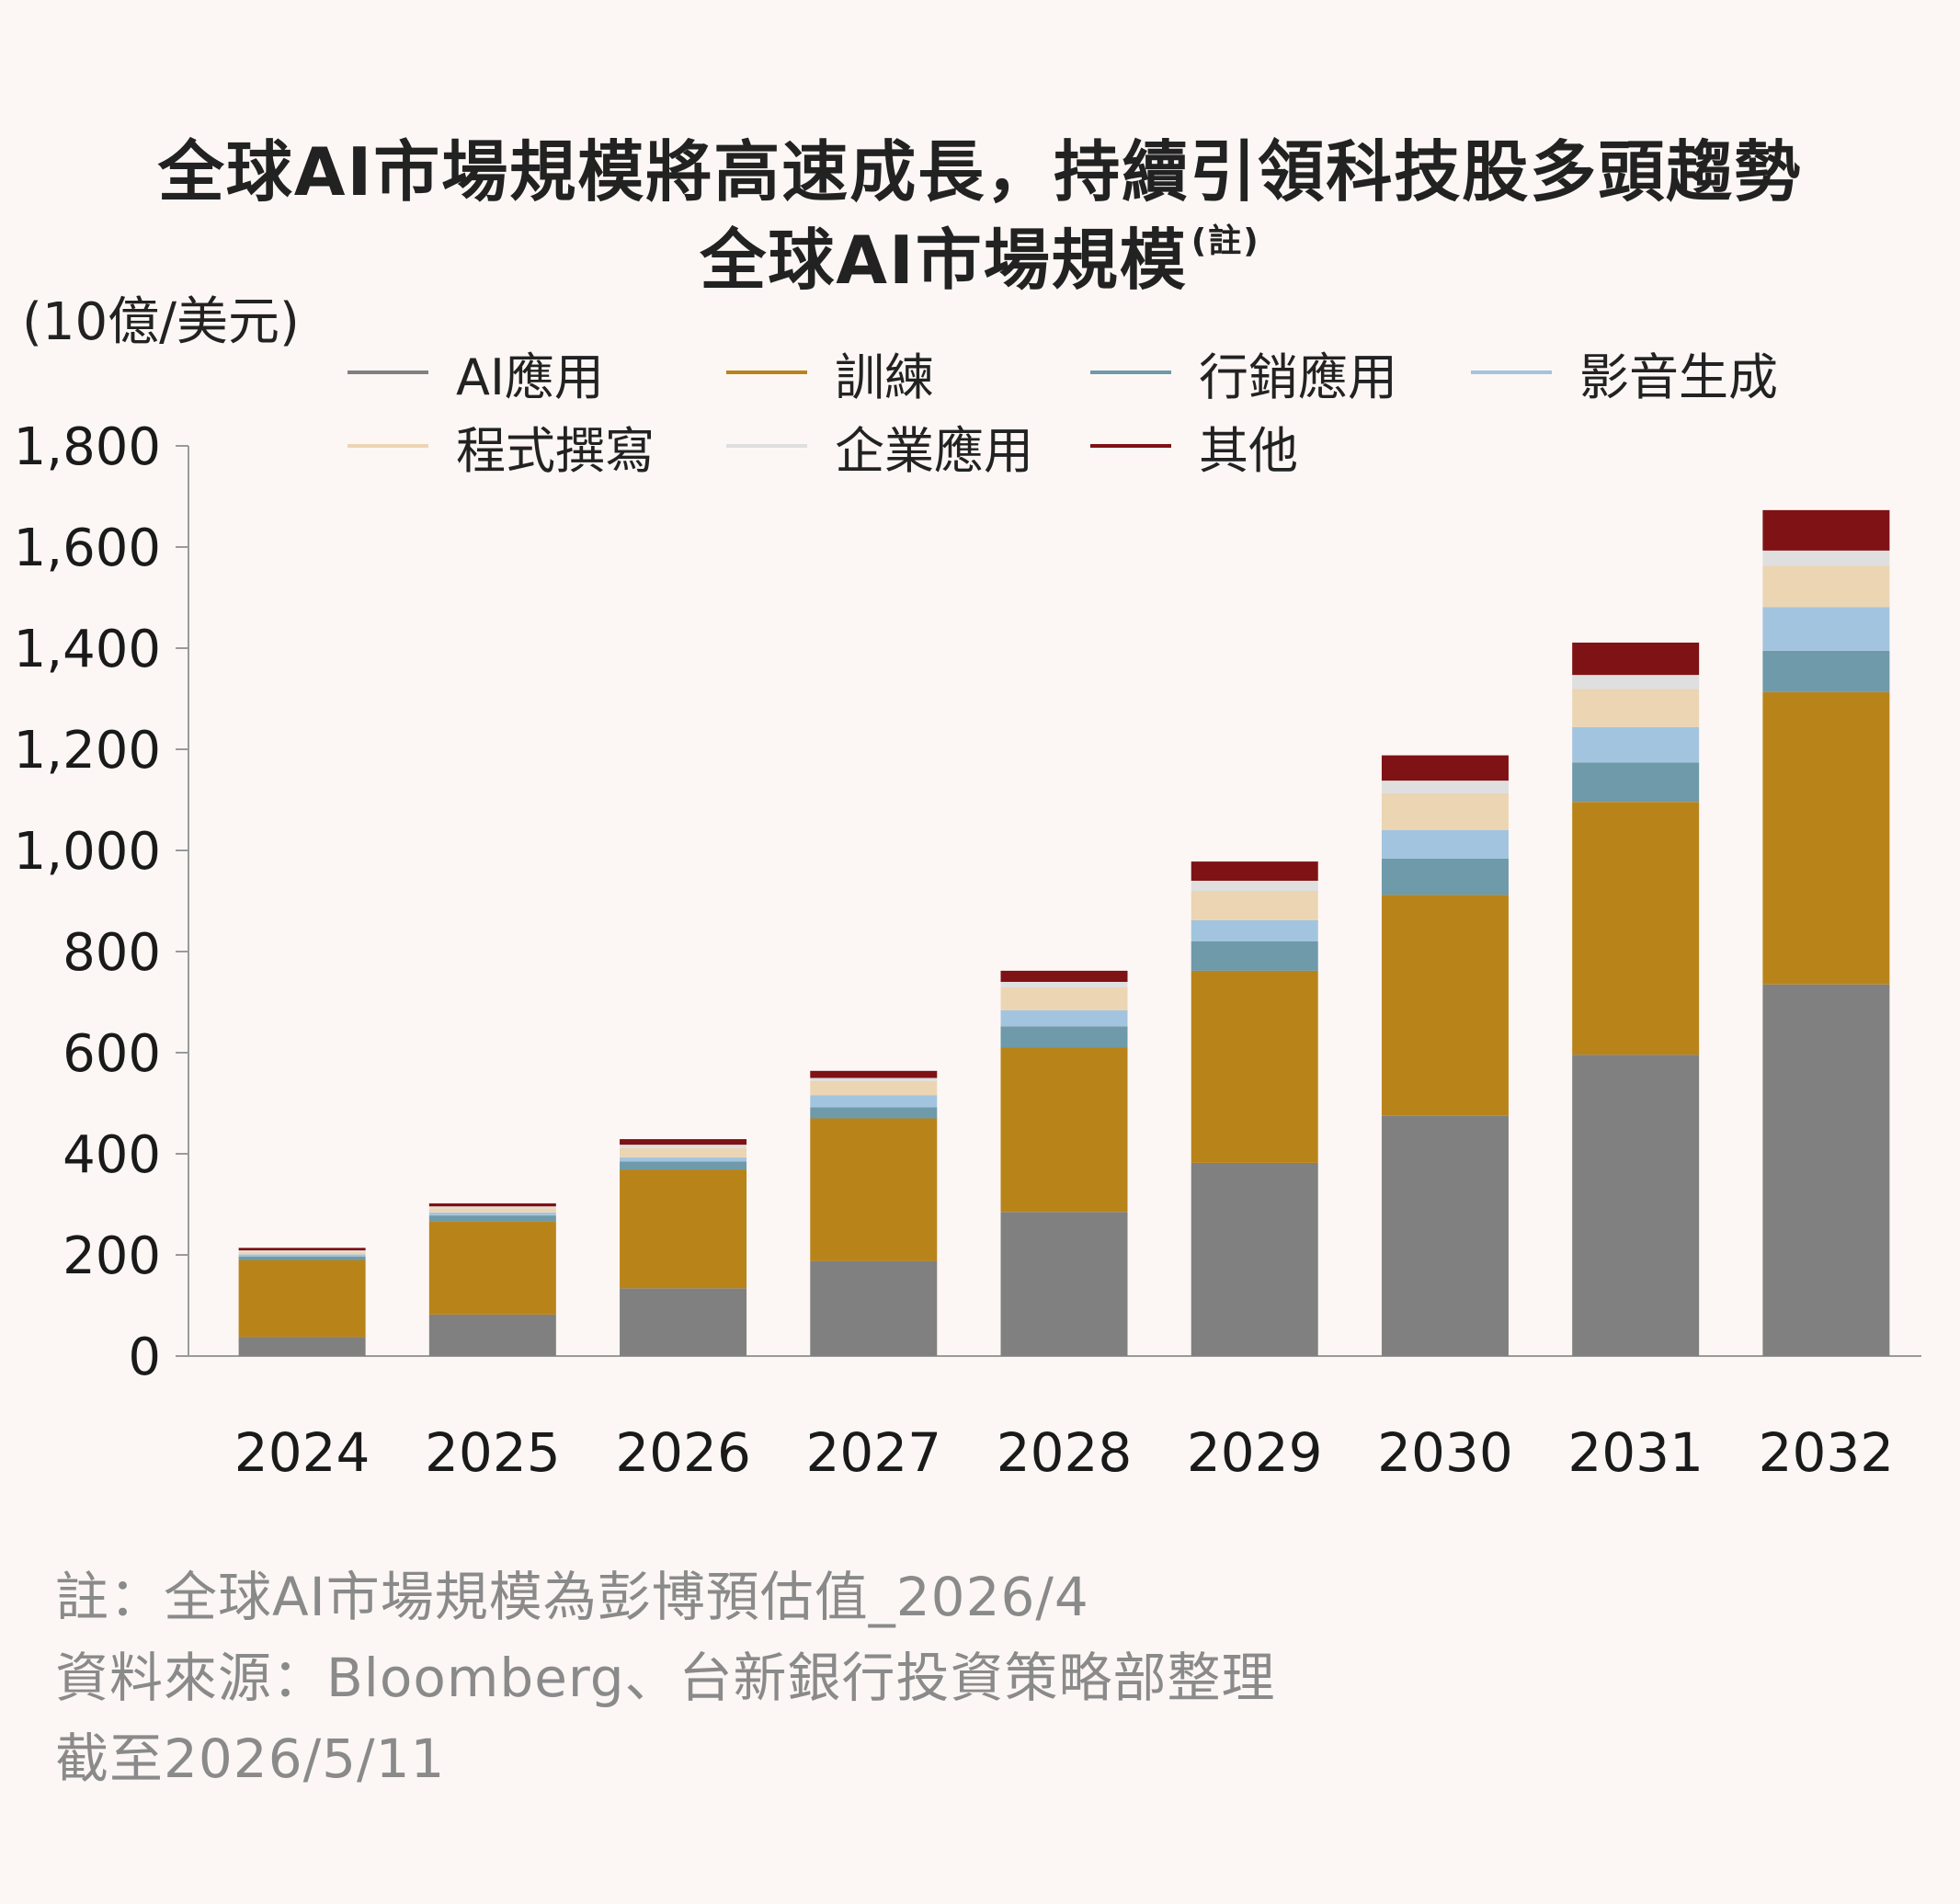  I want to click on footnote: 註：全球AI市場規模為彭博預估值_2026/4, so click(572, 1597).